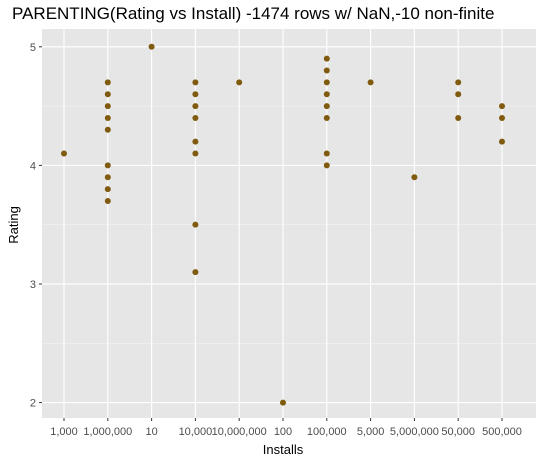  Describe the element at coordinates (283, 449) in the screenshot. I see `x-axis-title: Installs` at that location.